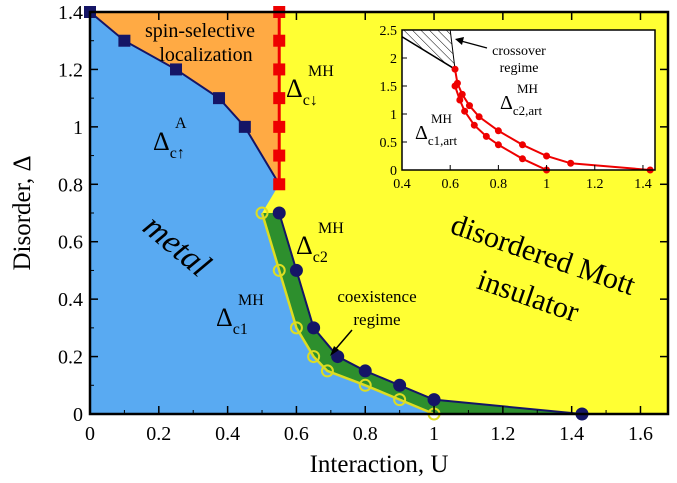 Image resolution: width=677 pixels, height=483 pixels. What do you see at coordinates (158, 434) in the screenshot?
I see `x-tick-label: 0.2` at bounding box center [158, 434].